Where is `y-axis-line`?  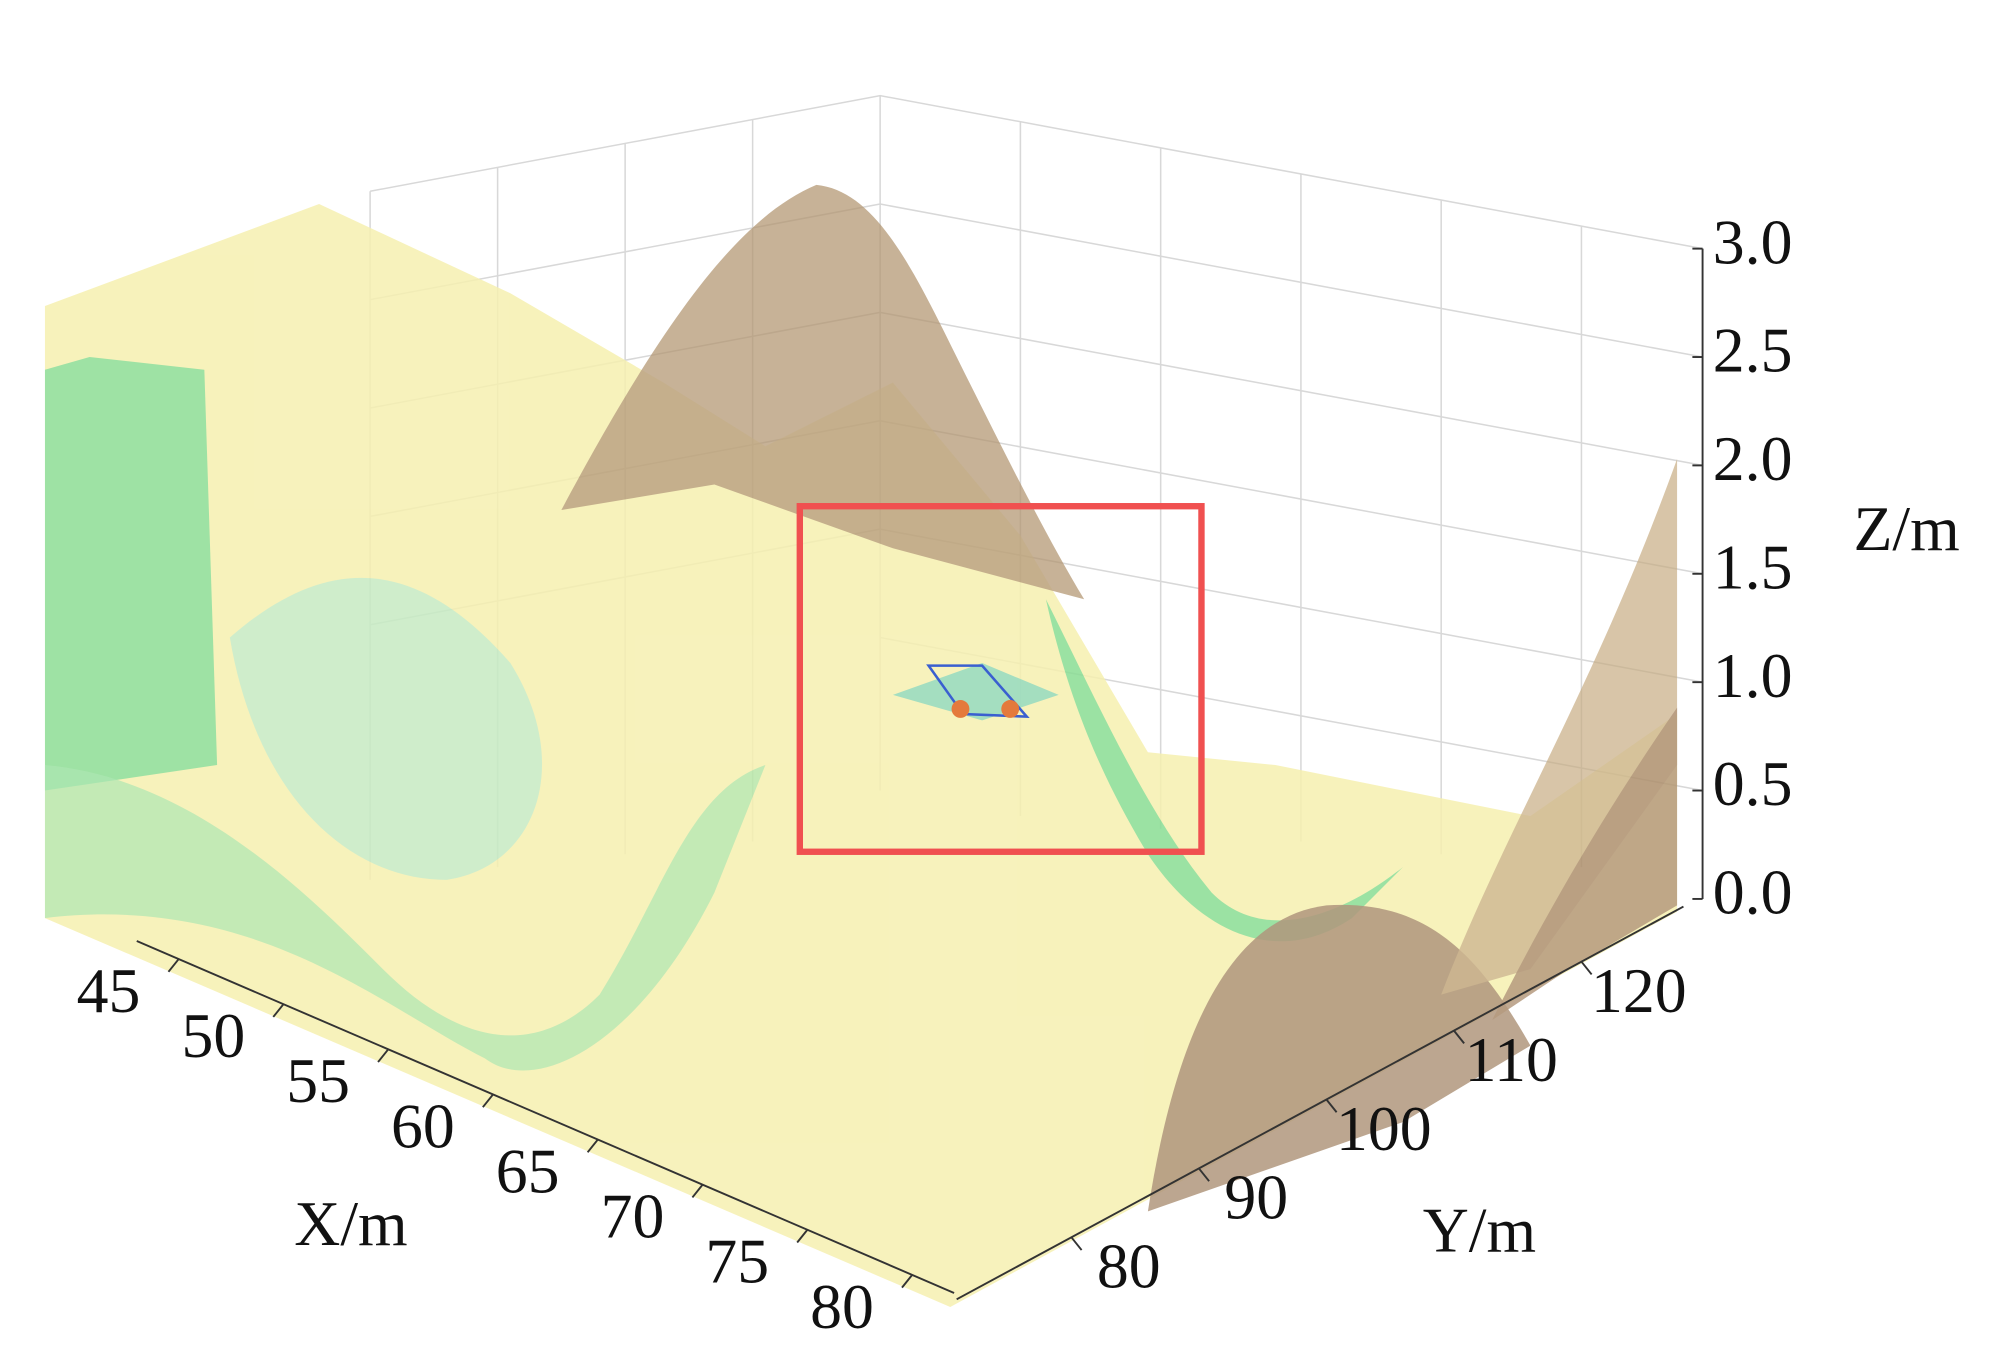 y-axis-line is located at coordinates (1320, 1103).